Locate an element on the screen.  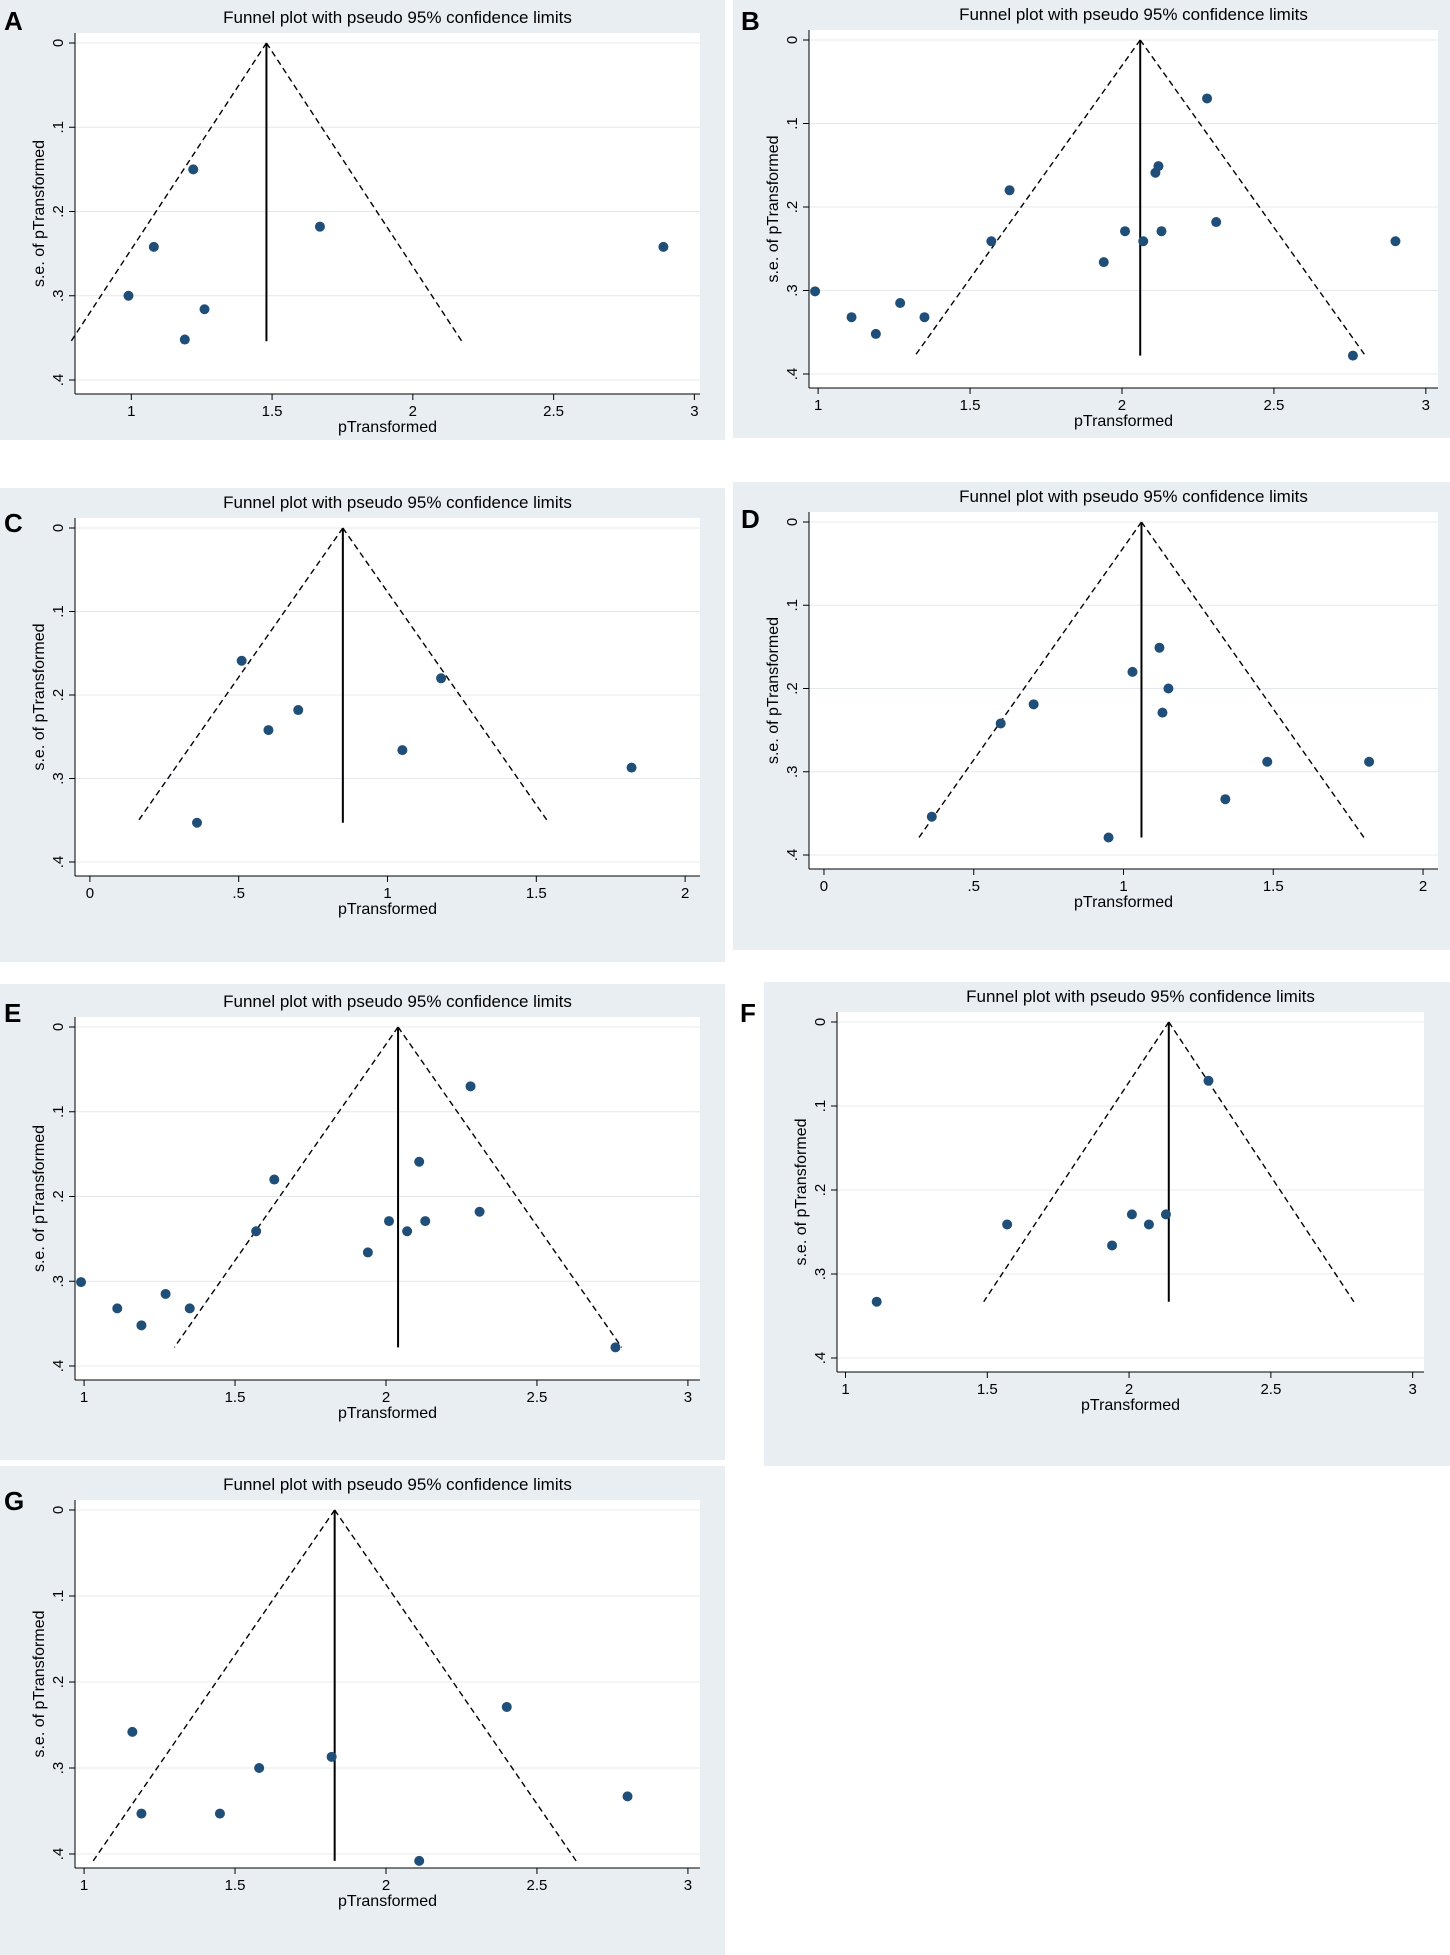
panel-label: A is located at coordinates (13, 21).